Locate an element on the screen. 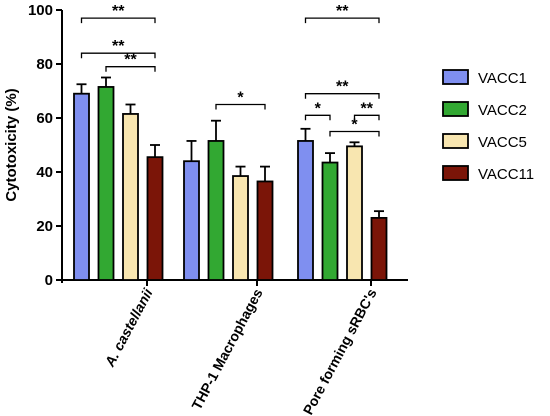 The width and height of the screenshot is (550, 416). y-tick-label: 80 is located at coordinates (44, 64).